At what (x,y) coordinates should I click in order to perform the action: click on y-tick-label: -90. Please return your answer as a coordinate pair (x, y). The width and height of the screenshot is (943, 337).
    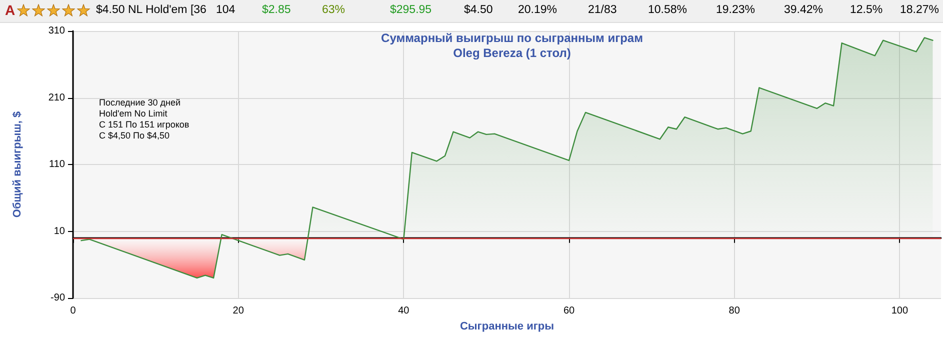
    Looking at the image, I should click on (58, 298).